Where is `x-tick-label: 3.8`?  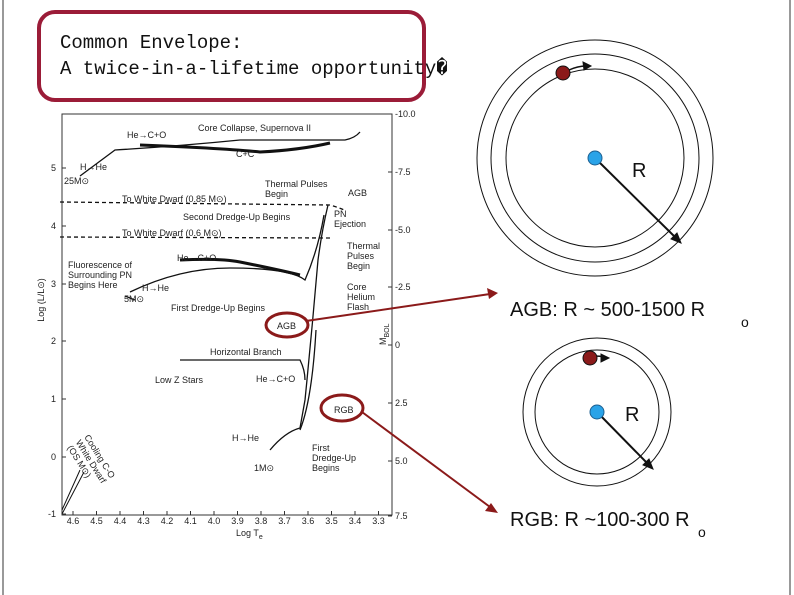 x-tick-label: 3.8 is located at coordinates (261, 521).